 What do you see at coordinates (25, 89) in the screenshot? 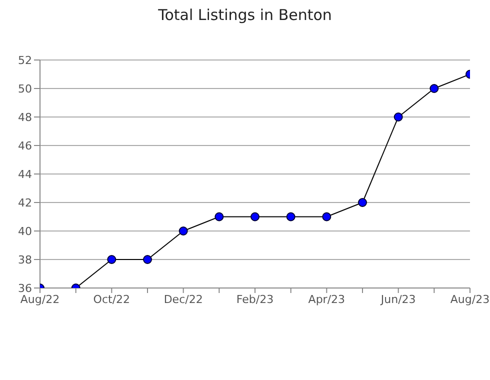
I see `y-tick-label: 50` at bounding box center [25, 89].